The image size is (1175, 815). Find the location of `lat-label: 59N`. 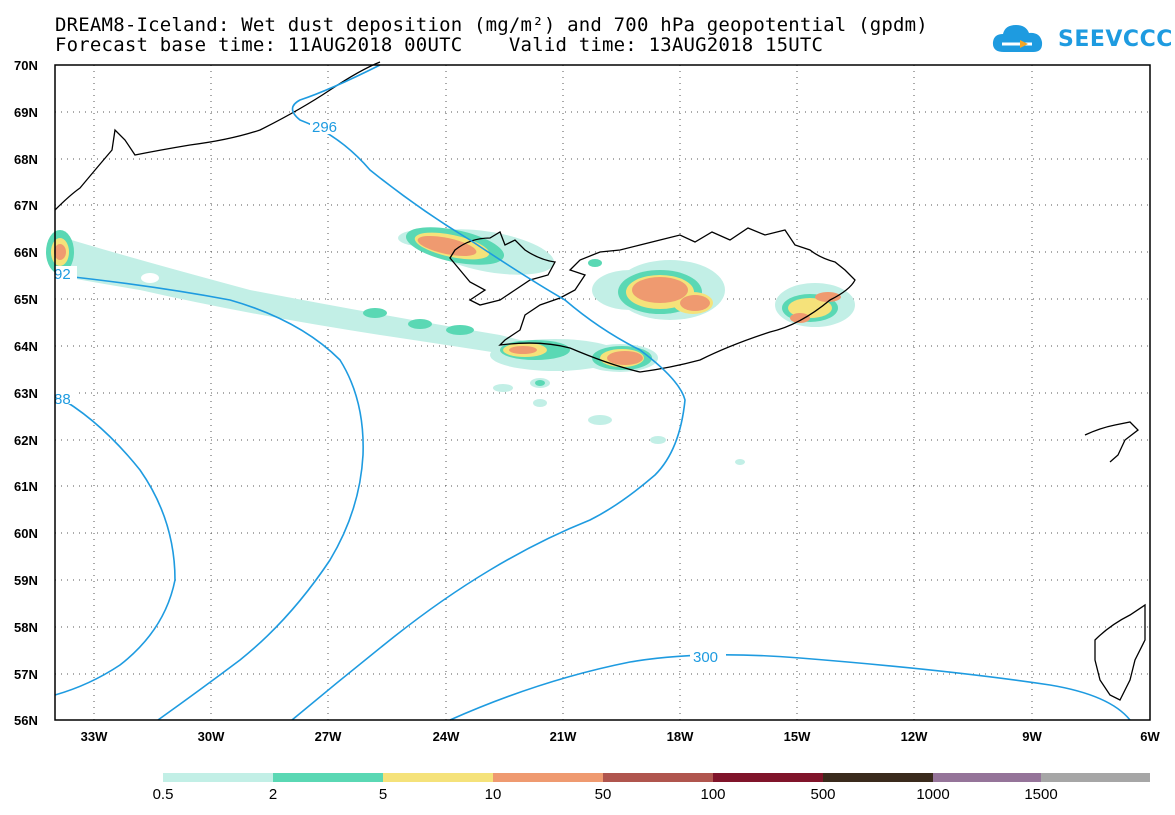

lat-label: 59N is located at coordinates (26, 580).